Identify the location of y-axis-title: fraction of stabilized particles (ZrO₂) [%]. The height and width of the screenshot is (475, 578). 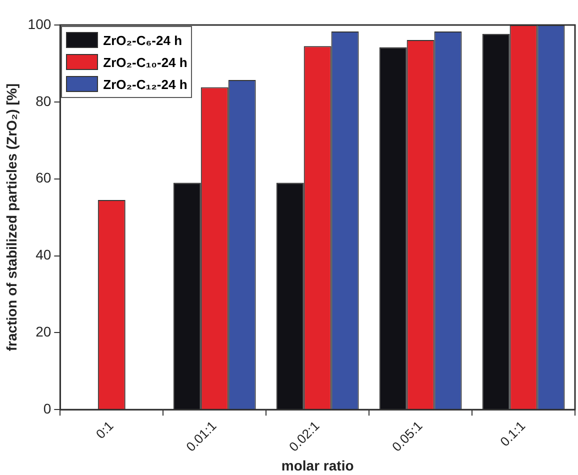
(11, 218).